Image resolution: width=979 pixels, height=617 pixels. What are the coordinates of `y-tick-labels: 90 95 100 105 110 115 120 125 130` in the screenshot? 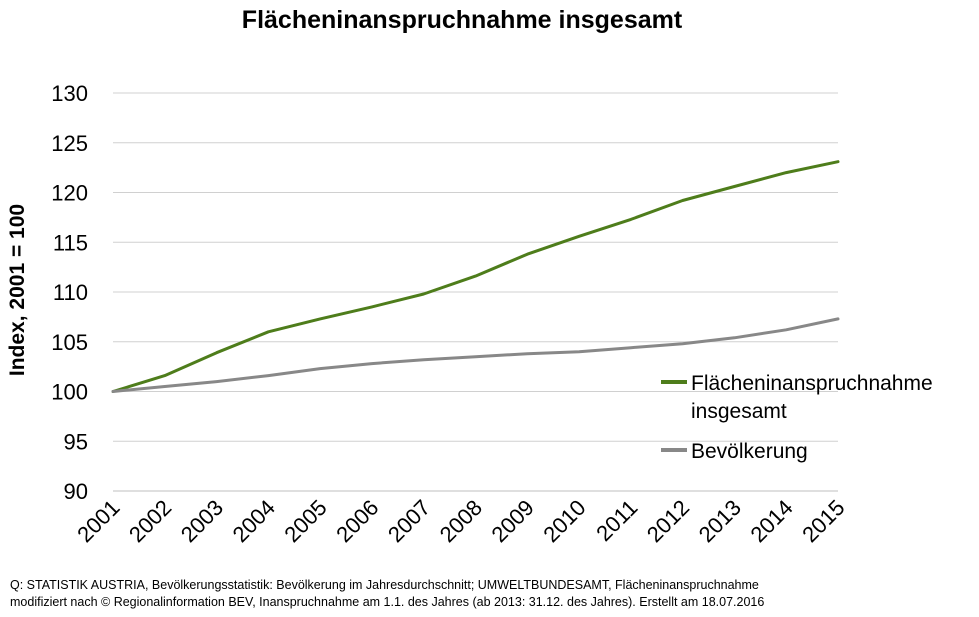 It's located at (69, 292).